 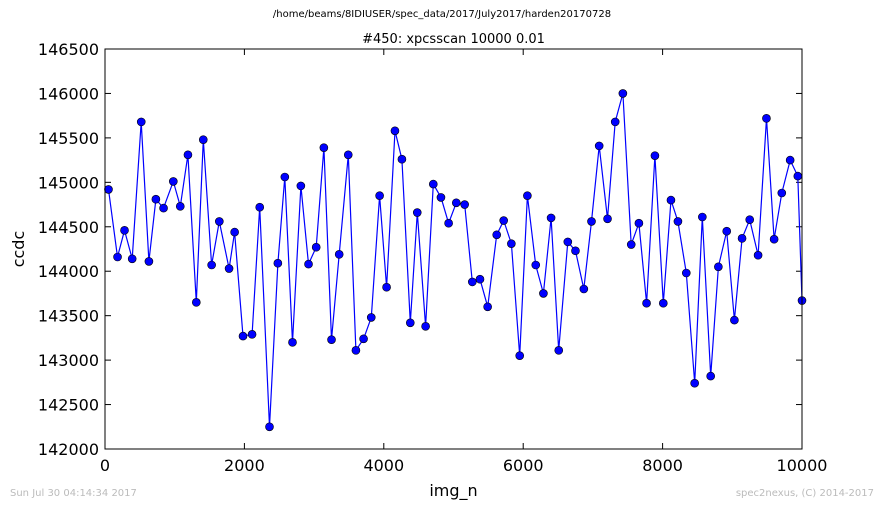 I want to click on y-tick-label: 142500, so click(x=68, y=405).